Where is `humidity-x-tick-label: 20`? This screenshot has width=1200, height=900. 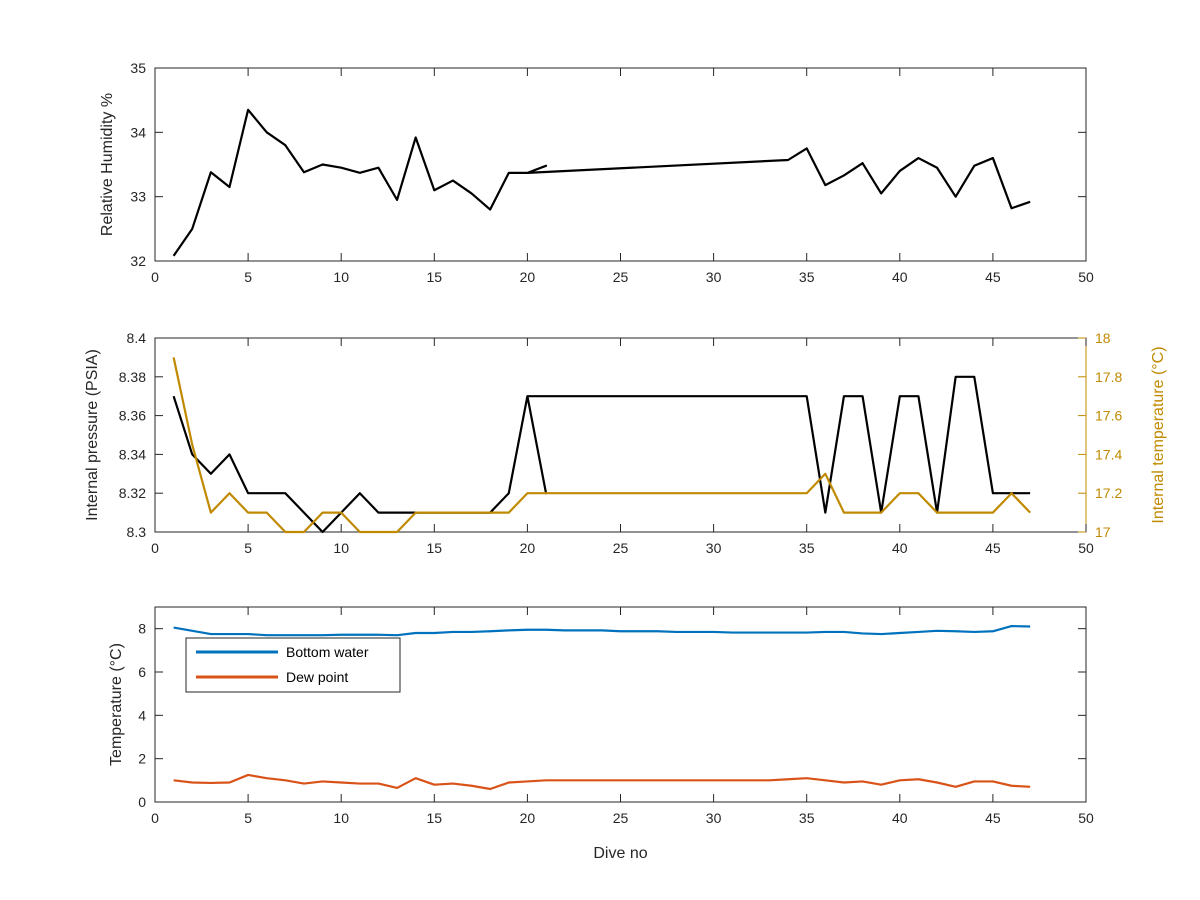
humidity-x-tick-label: 20 is located at coordinates (528, 277).